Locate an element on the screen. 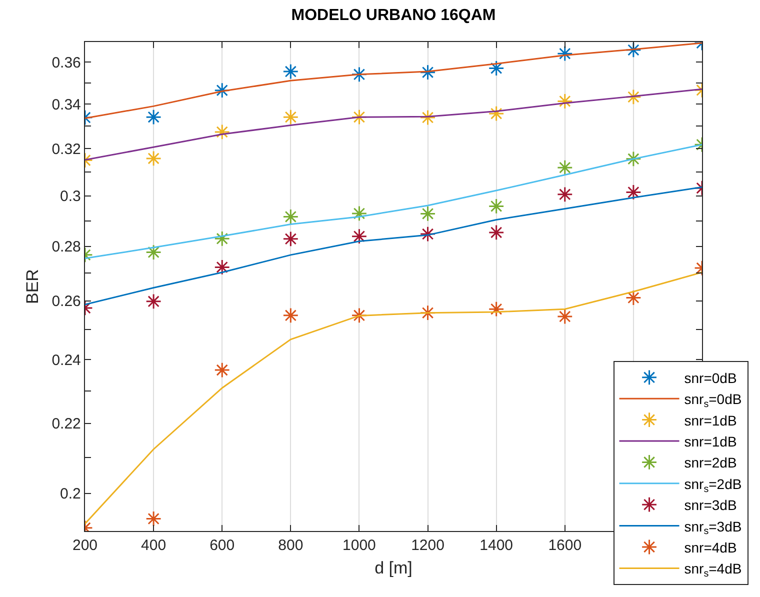  y-tick-label: 0.36 is located at coordinates (66, 63).